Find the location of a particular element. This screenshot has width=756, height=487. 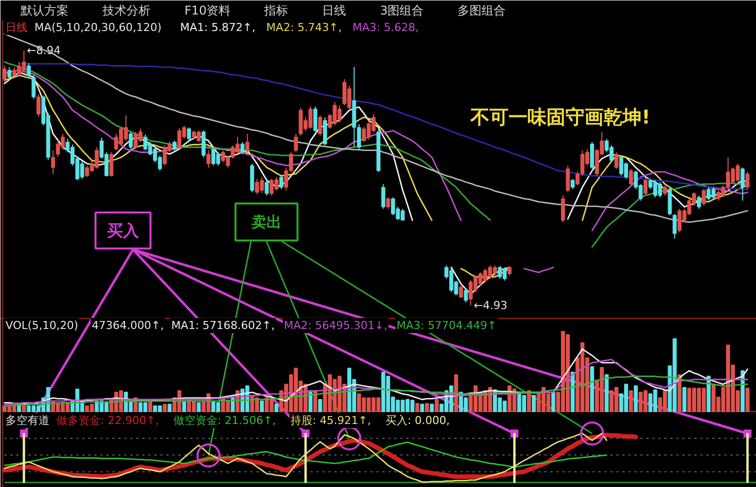

annotation: 卖出 is located at coordinates (267, 222).